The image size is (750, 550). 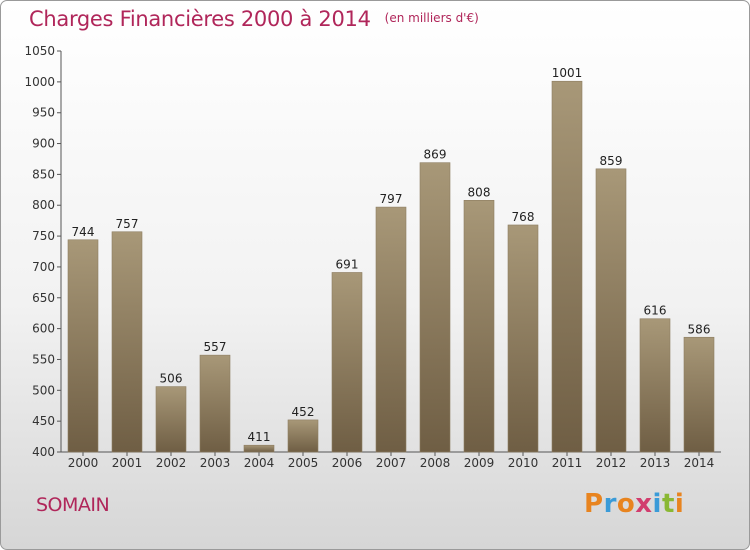 What do you see at coordinates (435, 155) in the screenshot?
I see `bar-value-label: 869` at bounding box center [435, 155].